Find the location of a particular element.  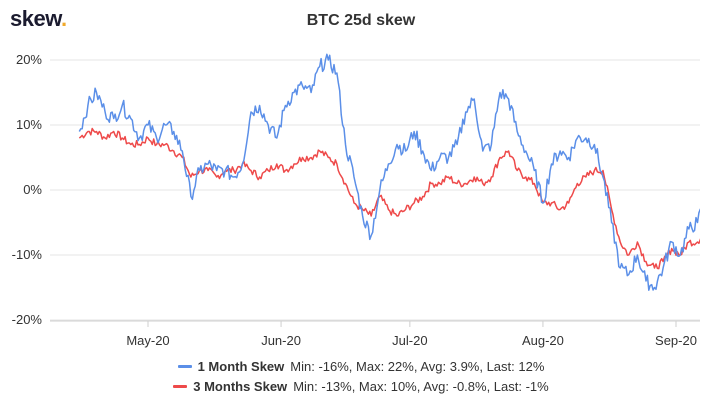

legend-name-1m: 1 Month Skew is located at coordinates (241, 366).